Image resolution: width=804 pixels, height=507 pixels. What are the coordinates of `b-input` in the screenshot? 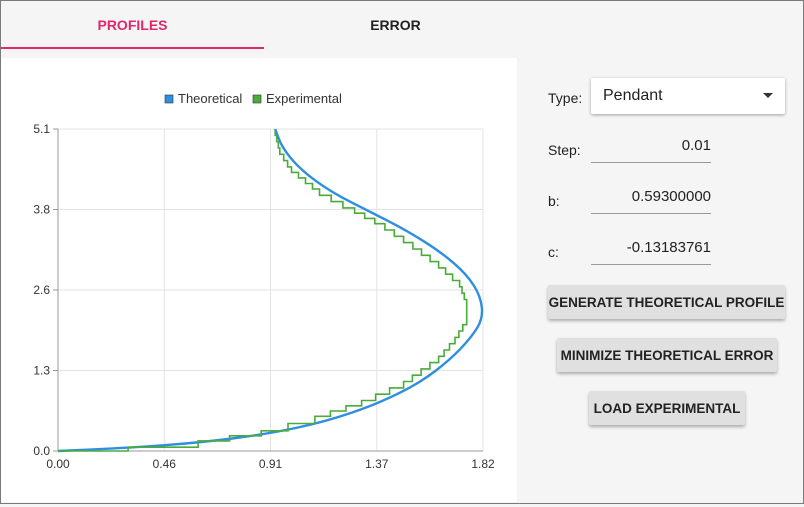 It's located at (651, 196).